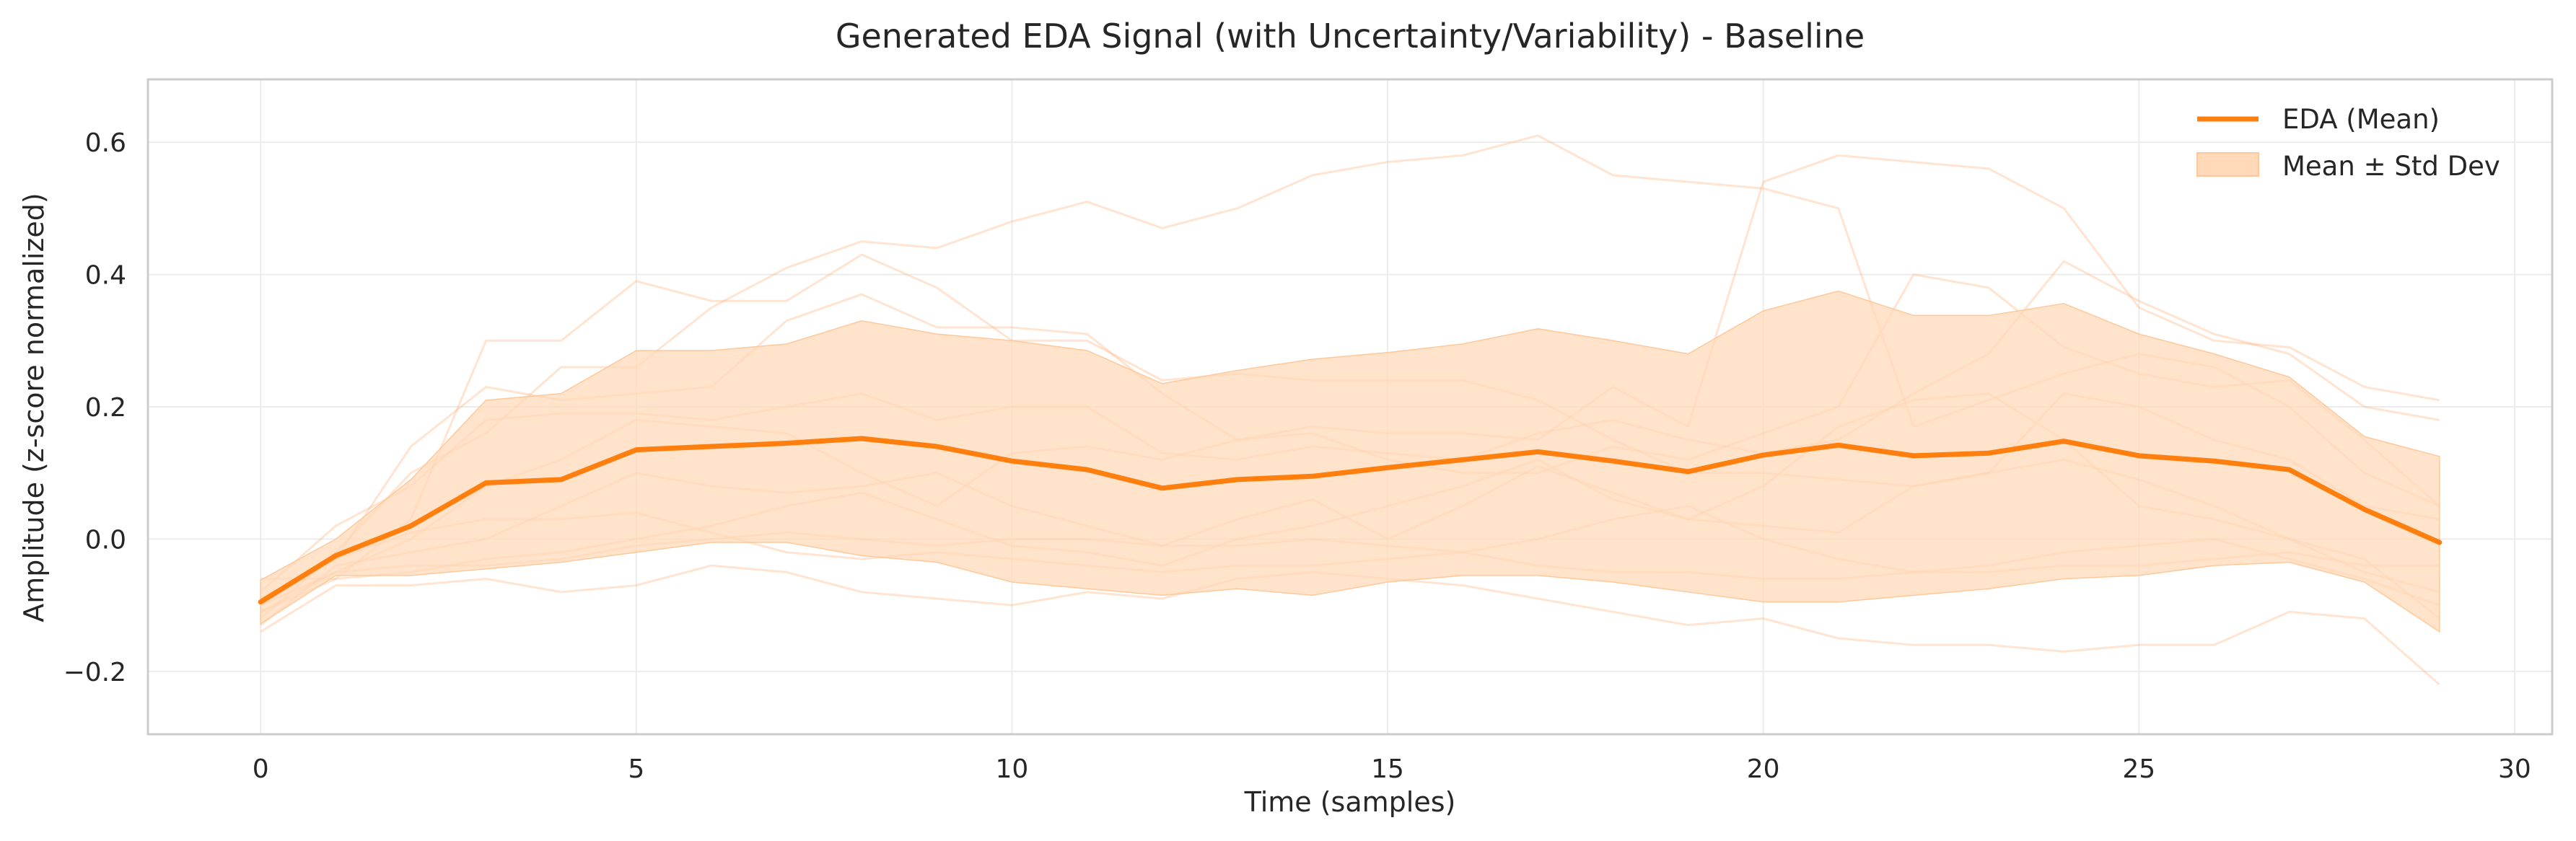 The image size is (2576, 841). Describe the element at coordinates (2227, 164) in the screenshot. I see `legend-band-swatch` at that location.